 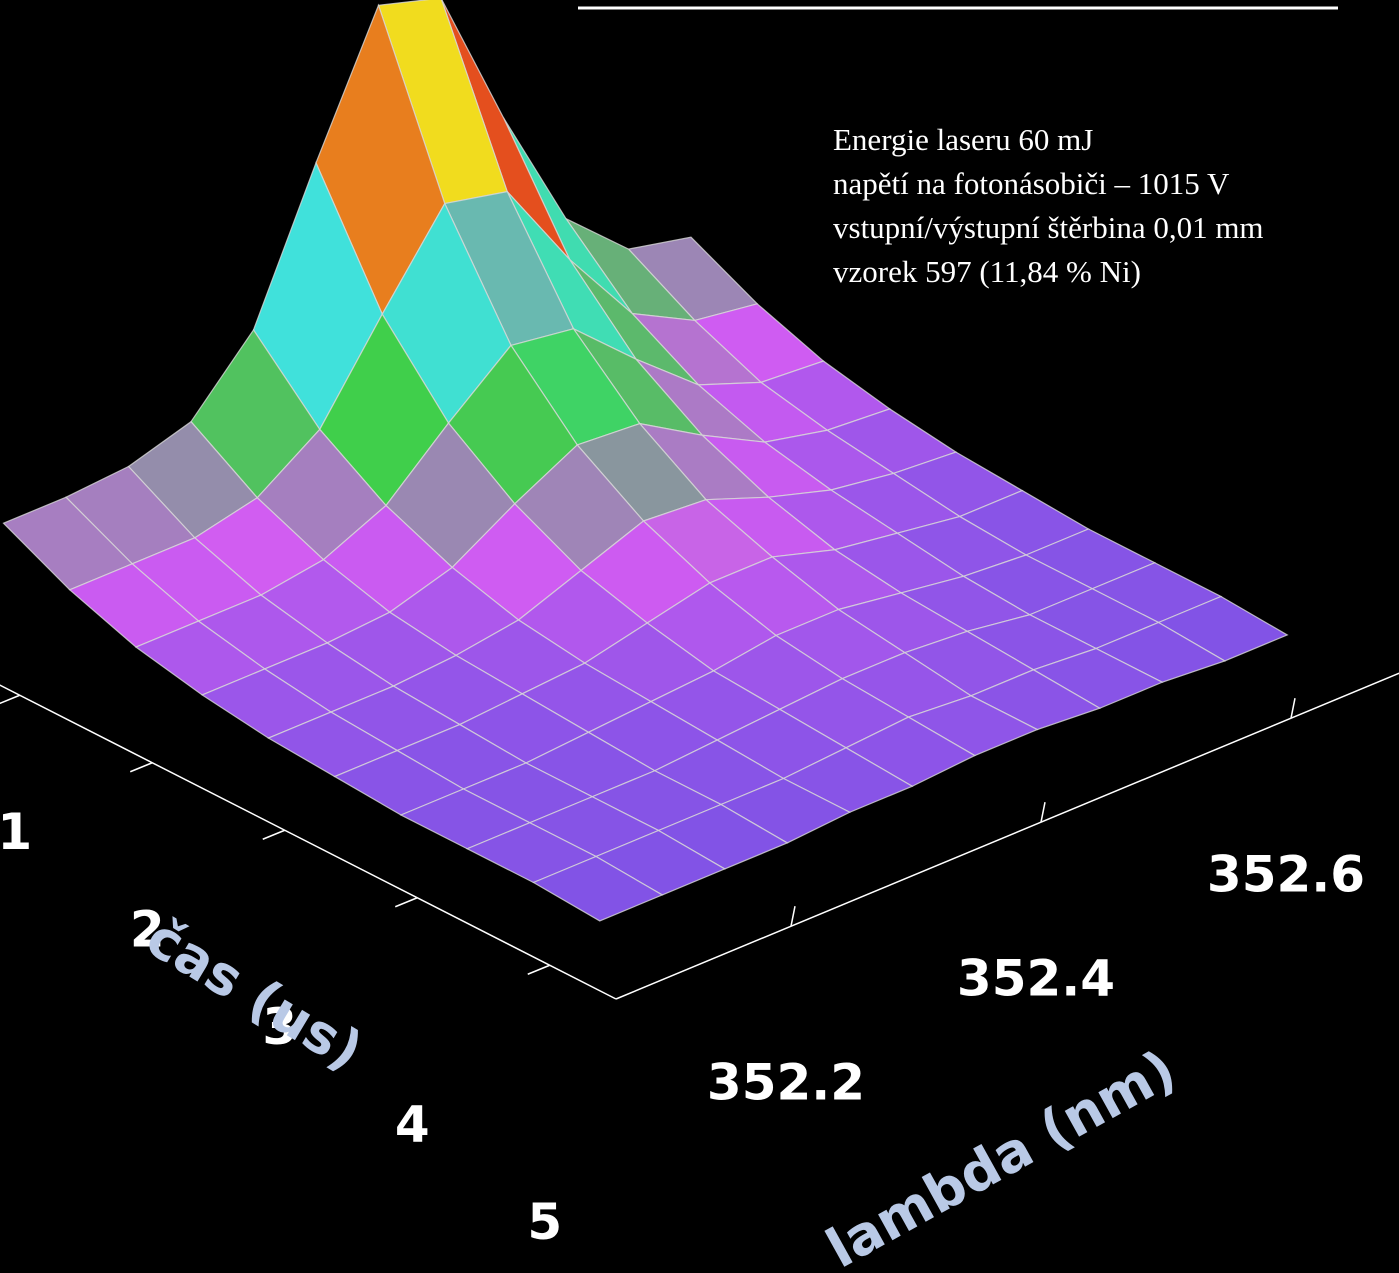 What do you see at coordinates (963, 139) in the screenshot?
I see `annotation: Energie laseru 60 mJ` at bounding box center [963, 139].